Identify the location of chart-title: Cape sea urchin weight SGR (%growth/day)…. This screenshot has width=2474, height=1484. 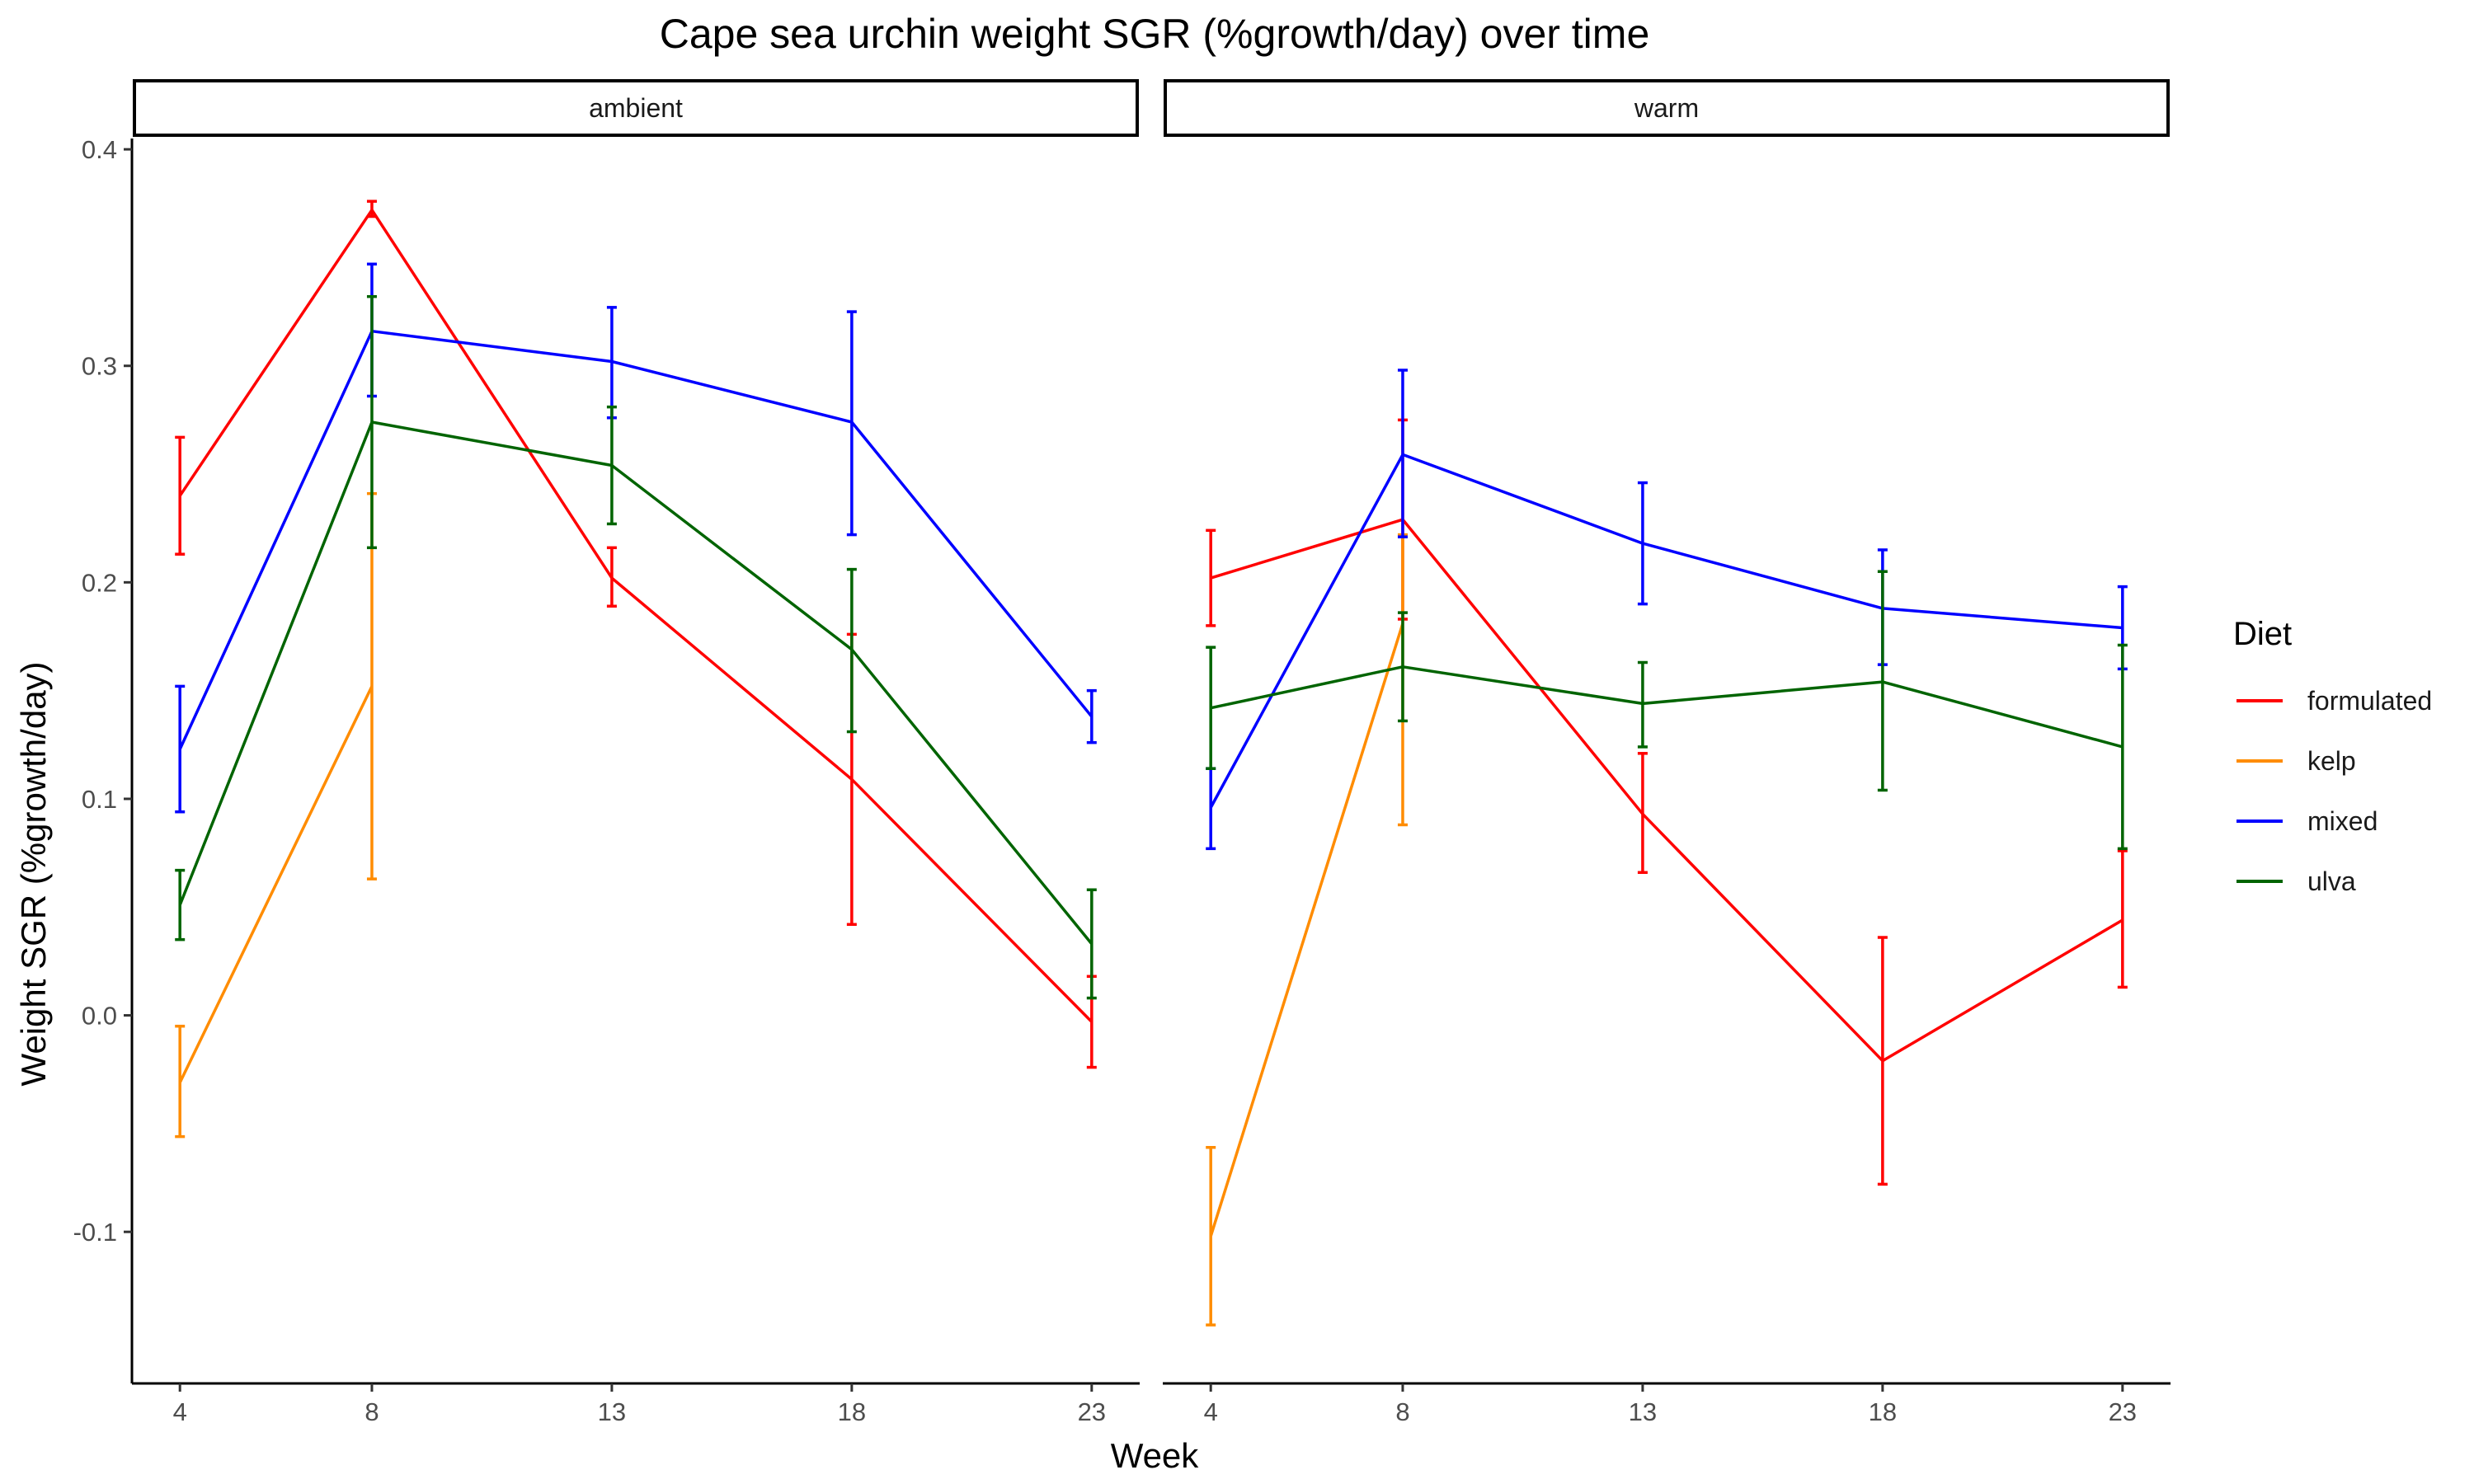
(1155, 34).